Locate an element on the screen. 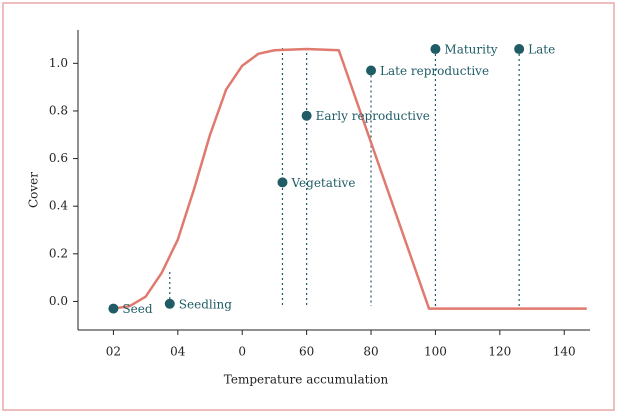 Image resolution: width=617 pixels, height=416 pixels. x-tick-label: 140 is located at coordinates (564, 352).